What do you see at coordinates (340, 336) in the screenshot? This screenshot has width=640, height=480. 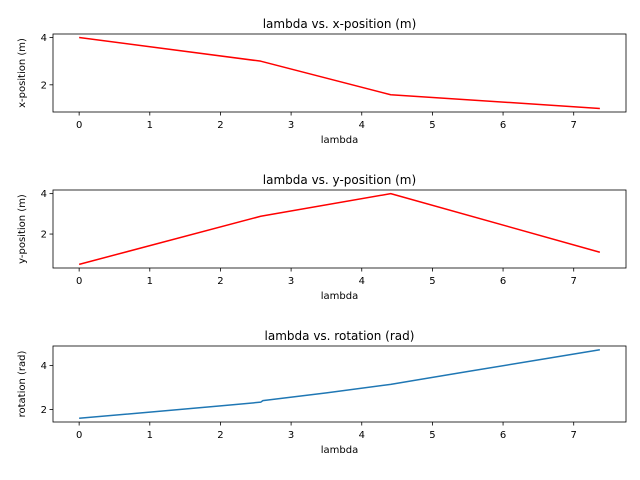 I see `chart-title: lambda vs. rotation (rad)` at bounding box center [340, 336].